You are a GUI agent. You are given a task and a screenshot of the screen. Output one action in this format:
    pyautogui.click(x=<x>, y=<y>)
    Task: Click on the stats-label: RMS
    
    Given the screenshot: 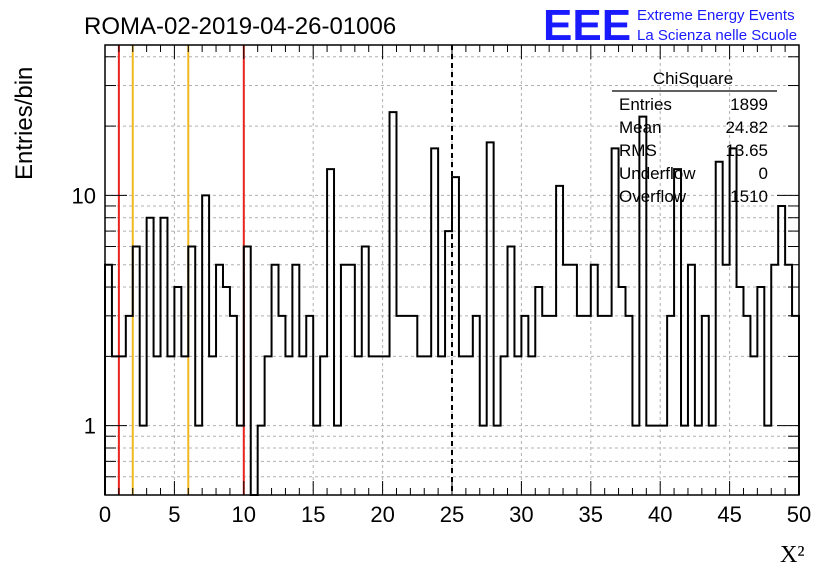 What is the action you would take?
    pyautogui.click(x=638, y=150)
    